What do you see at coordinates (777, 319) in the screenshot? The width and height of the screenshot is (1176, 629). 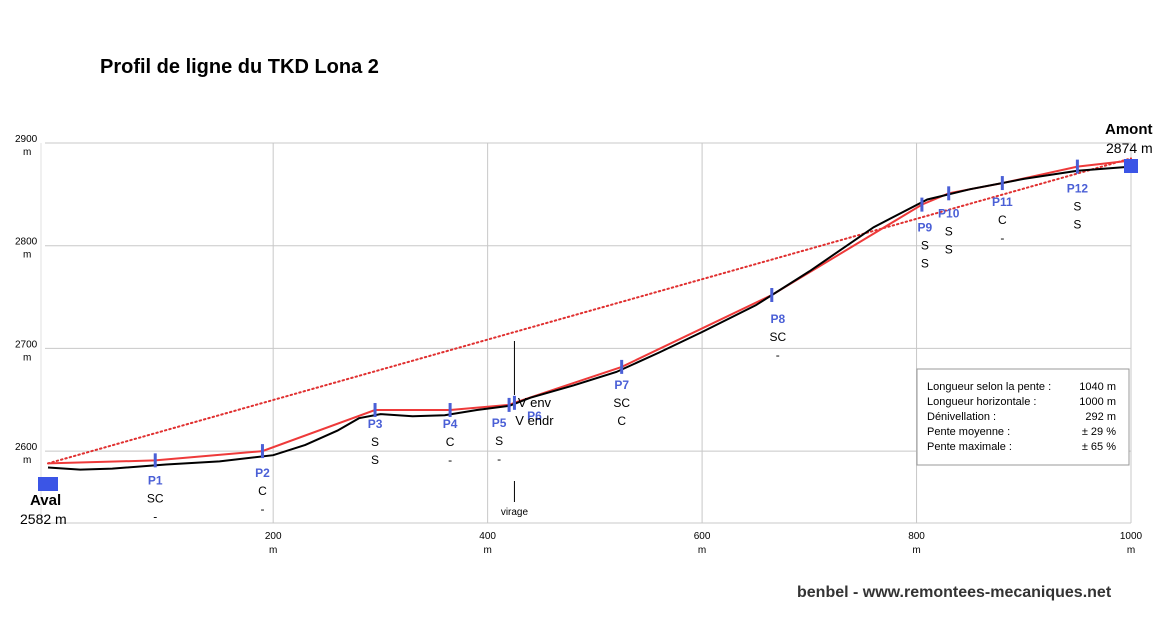 I see `pylon-label-p8: P8` at bounding box center [777, 319].